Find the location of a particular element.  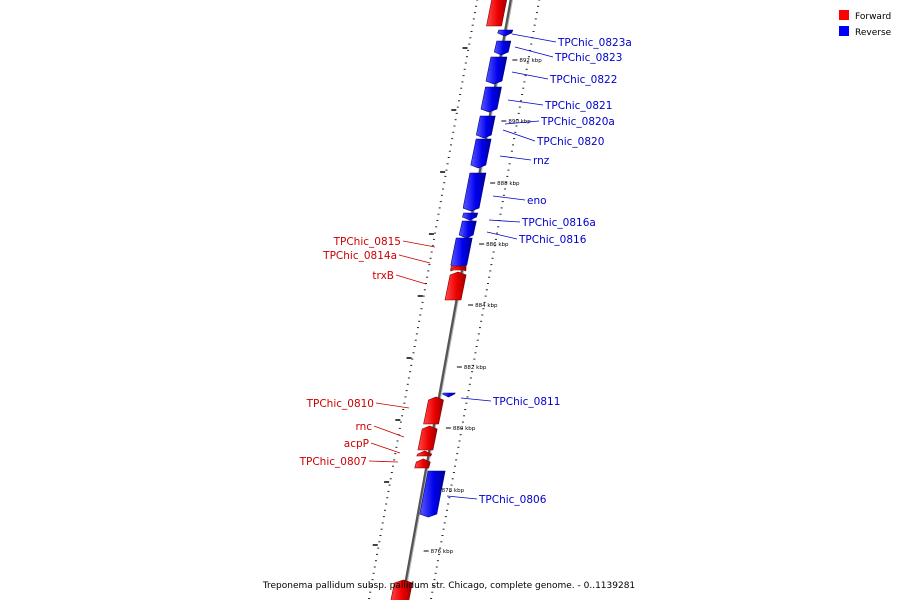

gene-label-tpchic_0820: TPChic_0820 is located at coordinates (570, 142).